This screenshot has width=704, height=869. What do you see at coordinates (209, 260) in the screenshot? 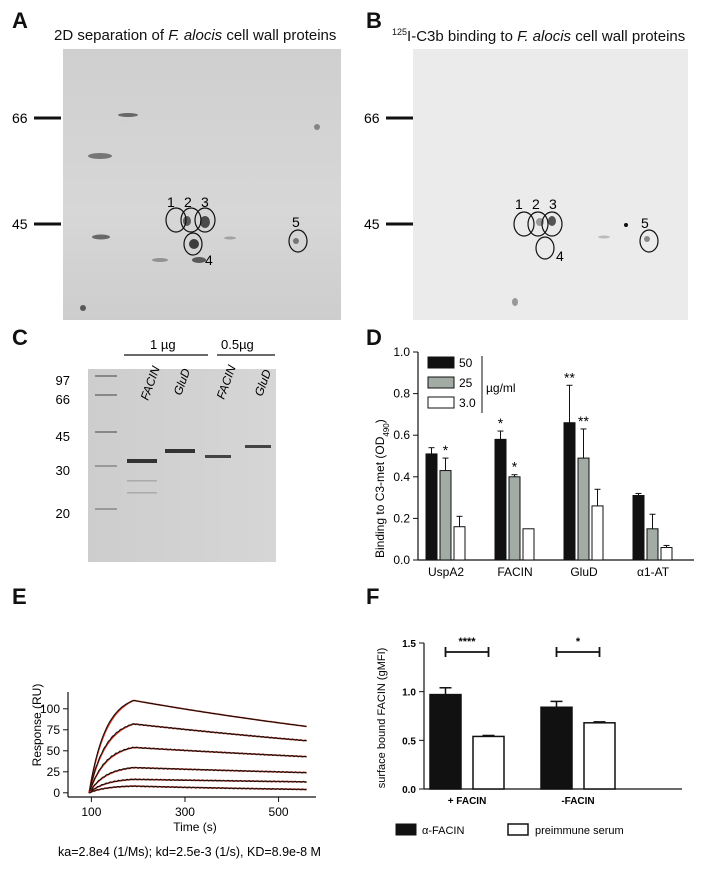
I see `panel-a-spot-4: 4` at bounding box center [209, 260].